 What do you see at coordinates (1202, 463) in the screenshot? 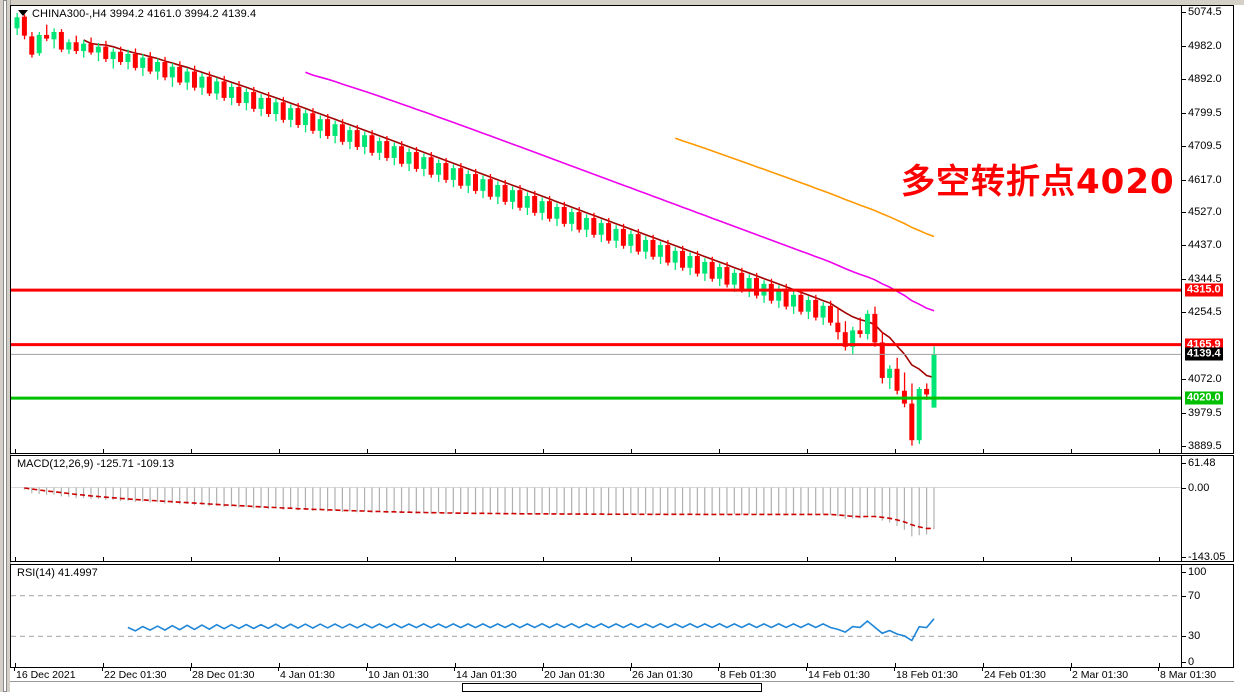
I see `macd-axis-label: 61.48` at bounding box center [1202, 463].